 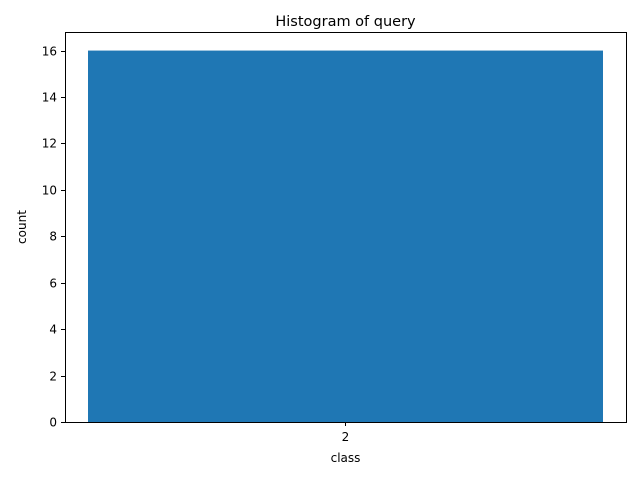 I want to click on y-tick-label: 14, so click(x=49, y=98).